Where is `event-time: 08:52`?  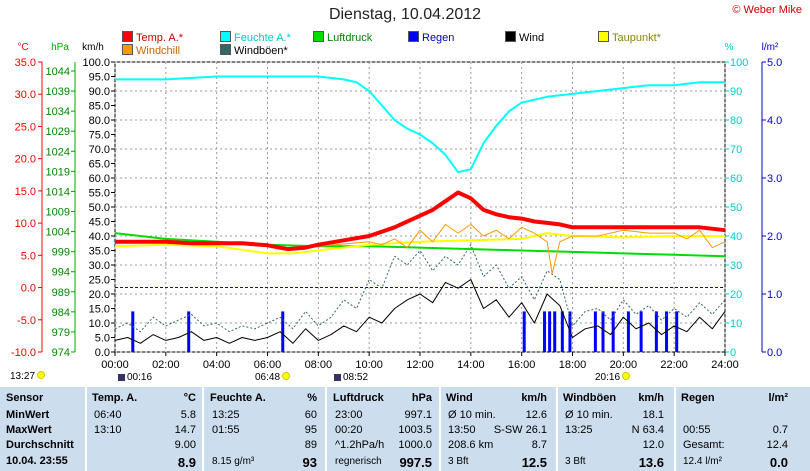 event-time: 08:52 is located at coordinates (356, 377).